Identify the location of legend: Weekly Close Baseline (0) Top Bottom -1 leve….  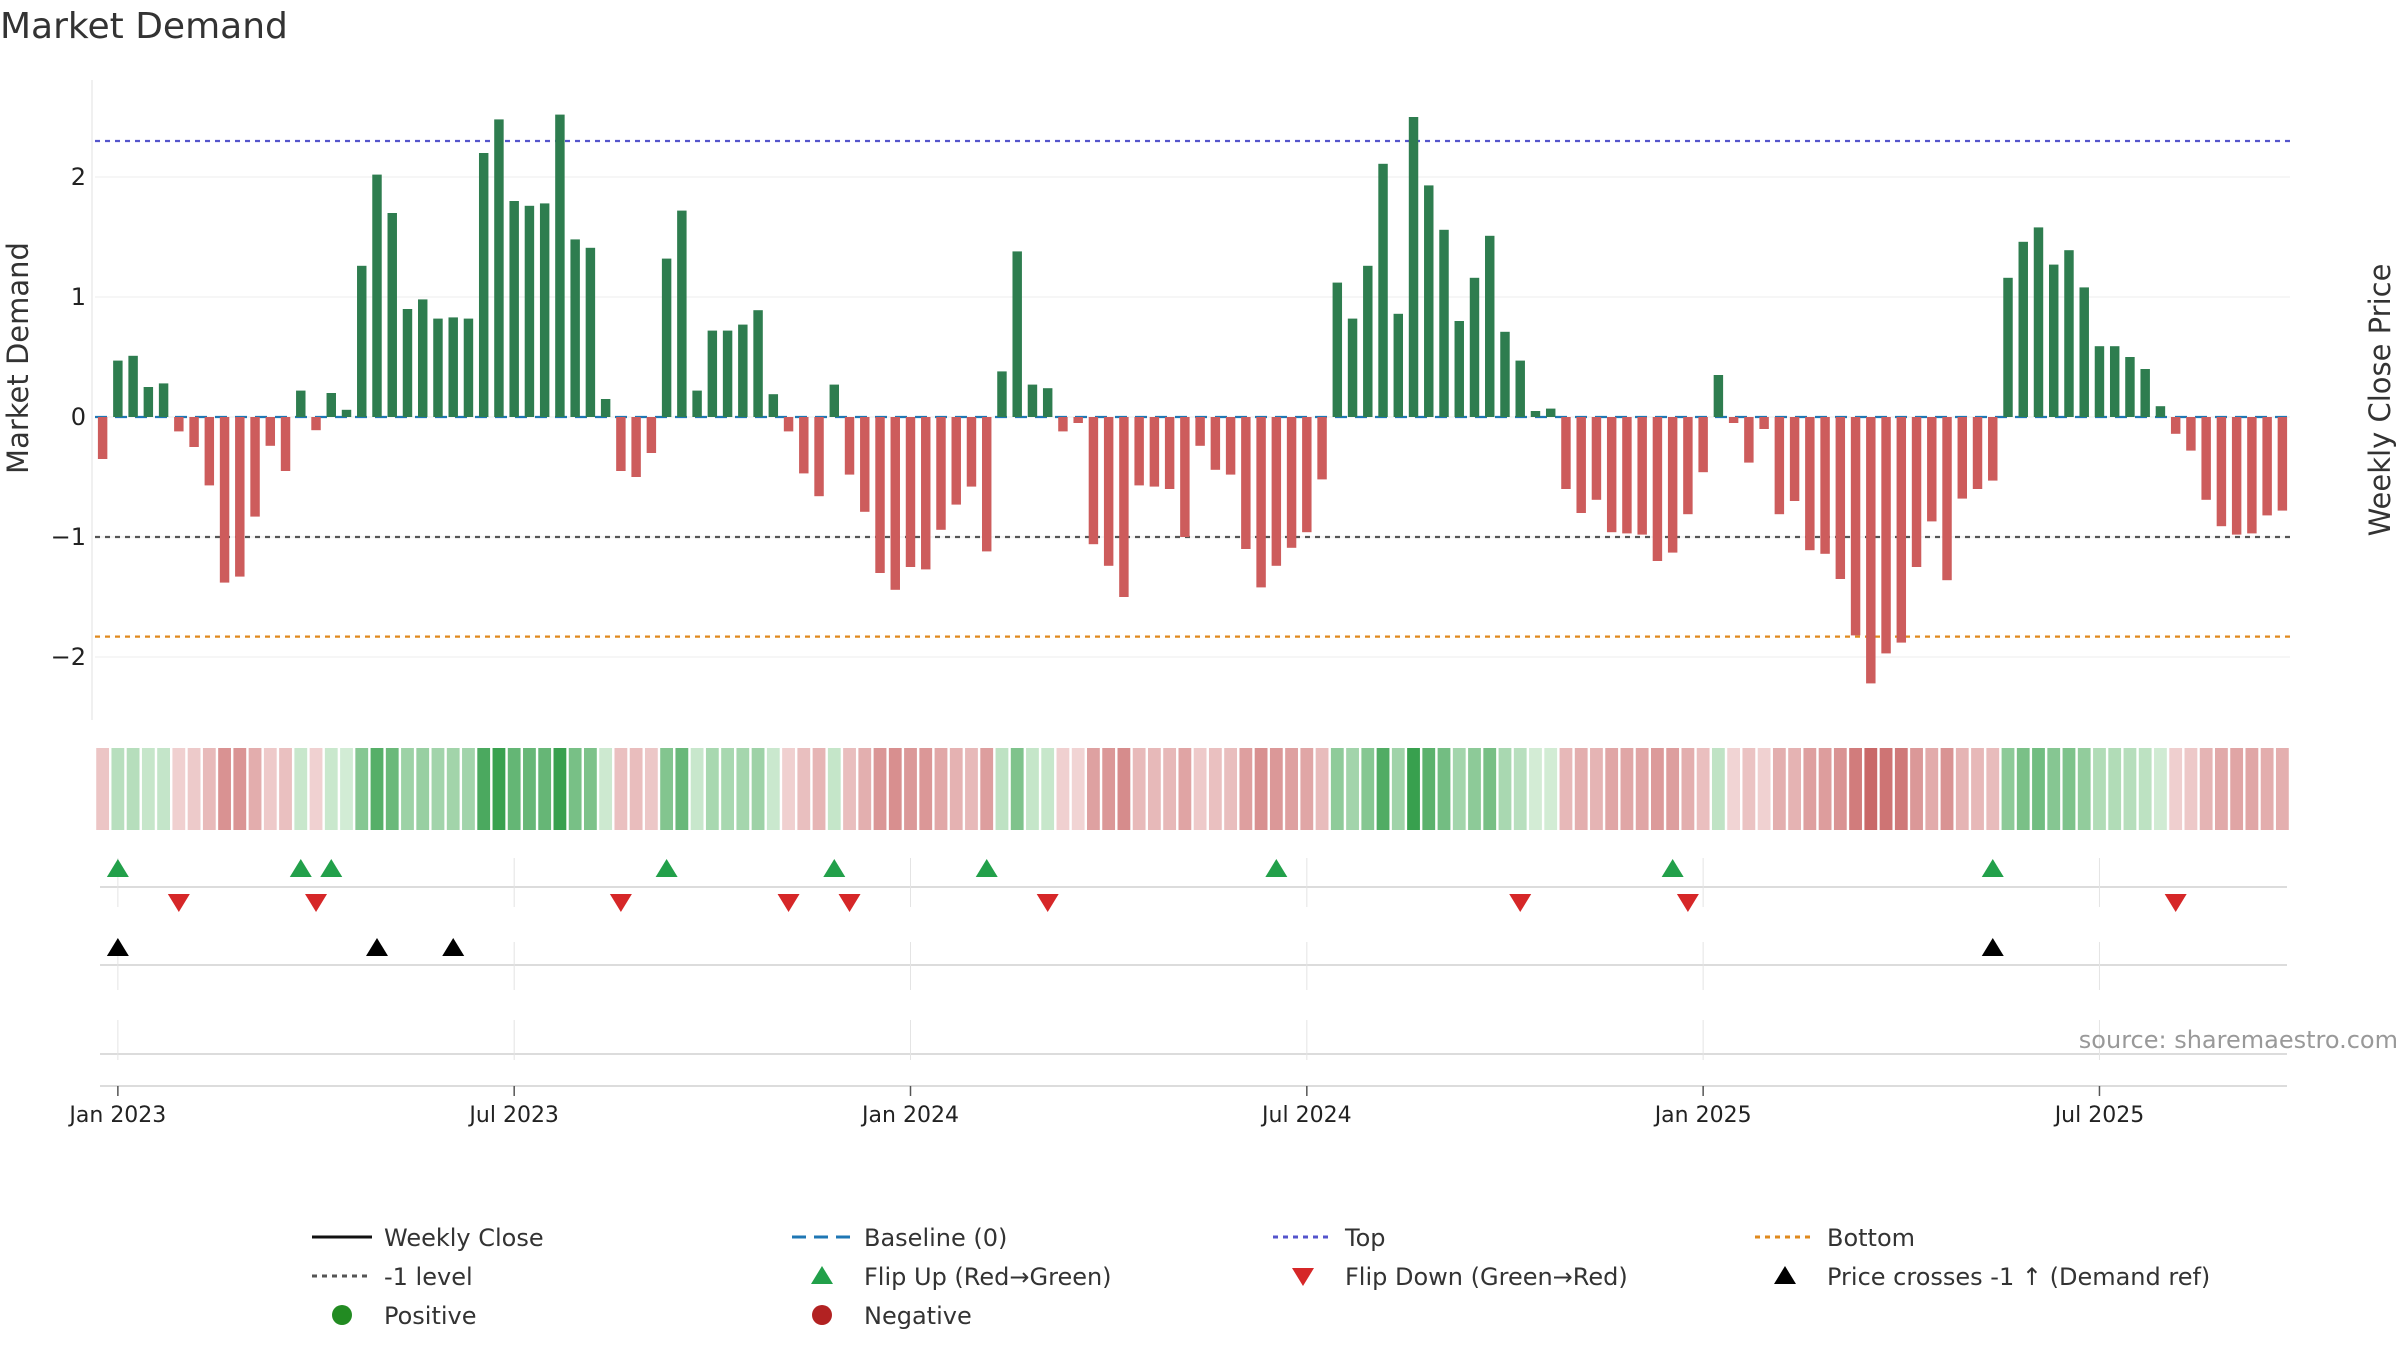
(1261, 1277).